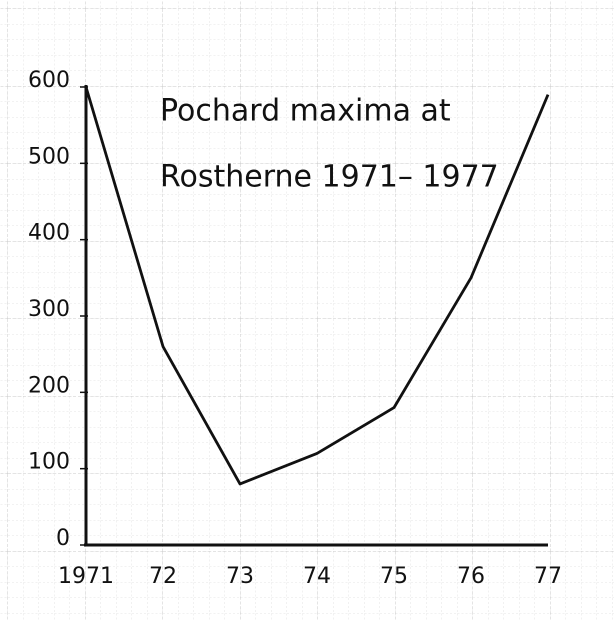  Describe the element at coordinates (63, 538) in the screenshot. I see `y-tick-label: 0` at that location.